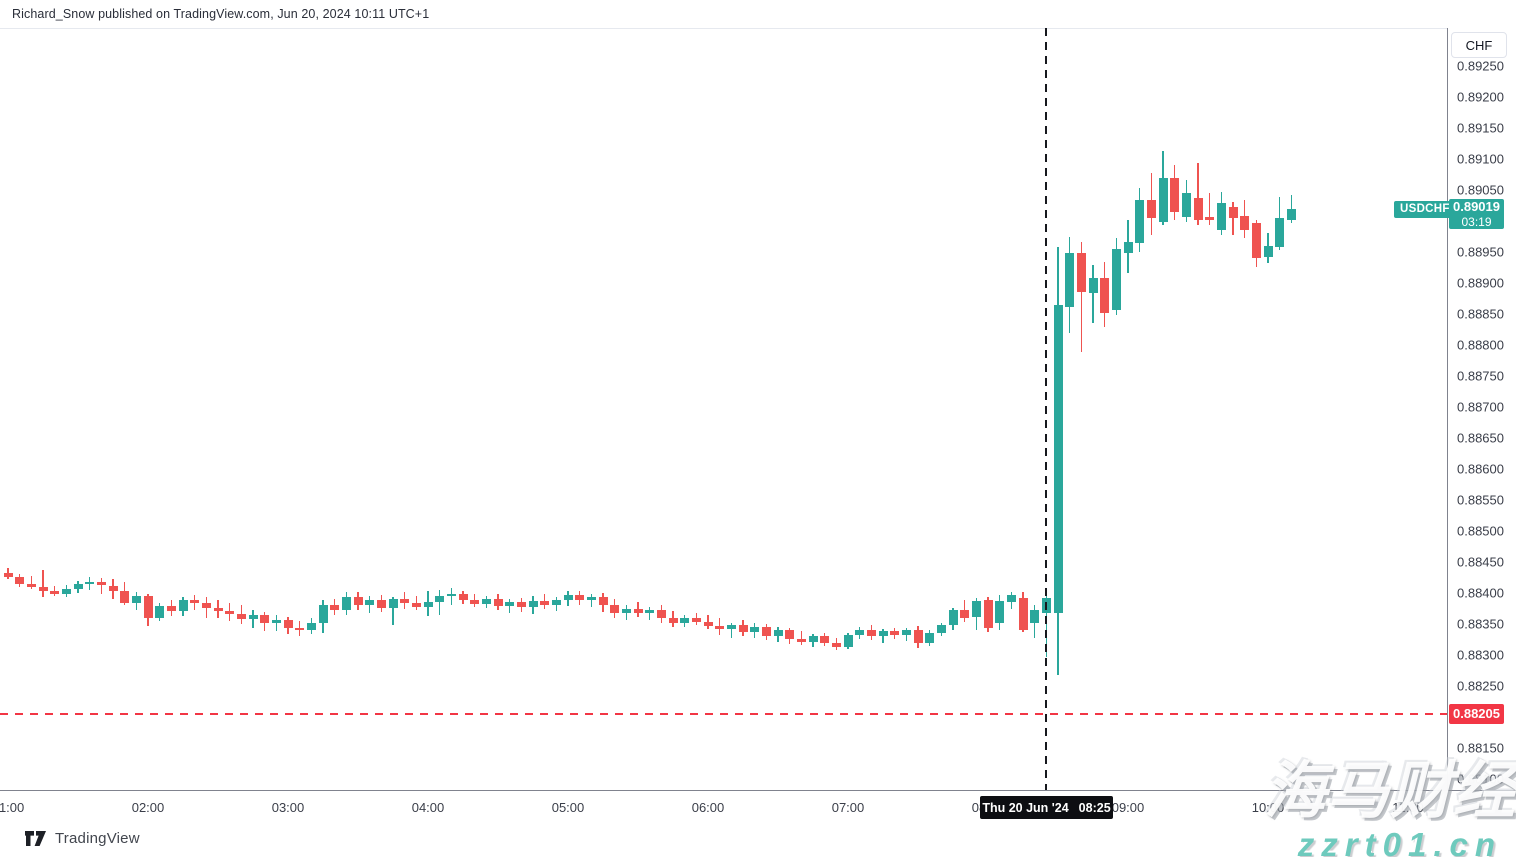  I want to click on time-tick-01:00: 01:00, so click(12, 807).